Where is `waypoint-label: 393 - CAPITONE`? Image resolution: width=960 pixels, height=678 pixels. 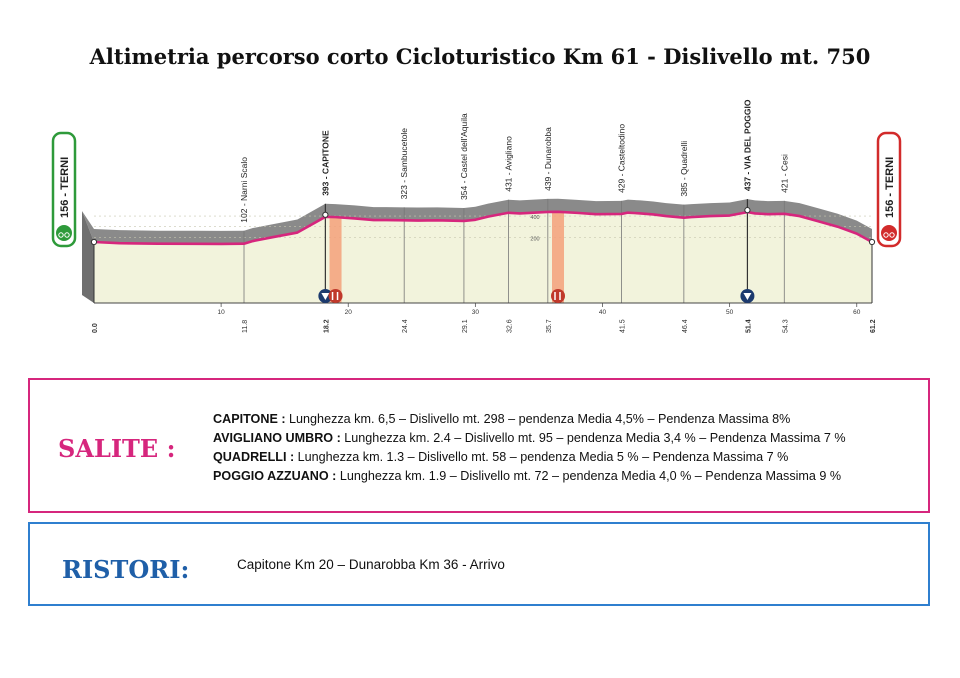 waypoint-label: 393 - CAPITONE is located at coordinates (325, 163).